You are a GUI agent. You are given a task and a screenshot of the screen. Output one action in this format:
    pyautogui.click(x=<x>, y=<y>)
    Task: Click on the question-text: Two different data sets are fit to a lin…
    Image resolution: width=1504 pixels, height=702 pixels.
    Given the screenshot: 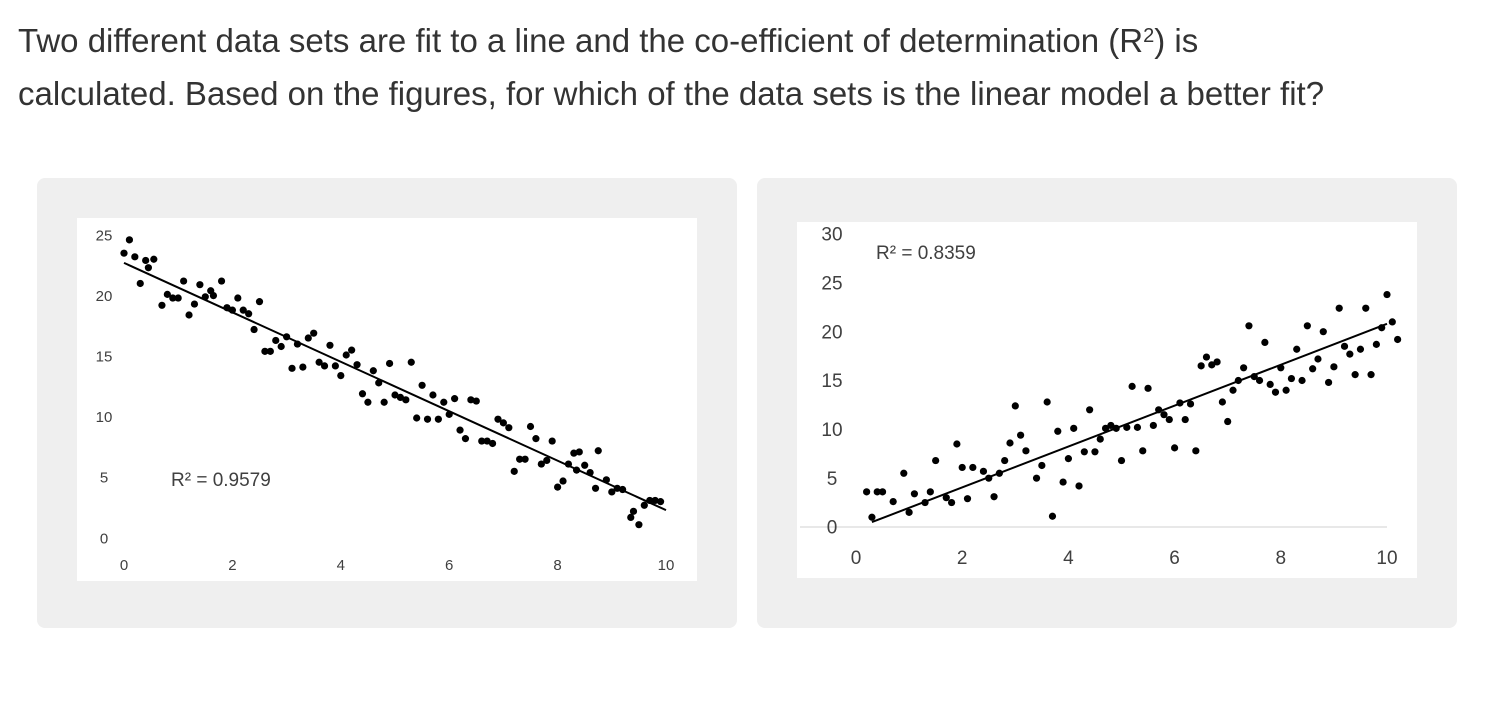 What is the action you would take?
    pyautogui.click(x=753, y=67)
    